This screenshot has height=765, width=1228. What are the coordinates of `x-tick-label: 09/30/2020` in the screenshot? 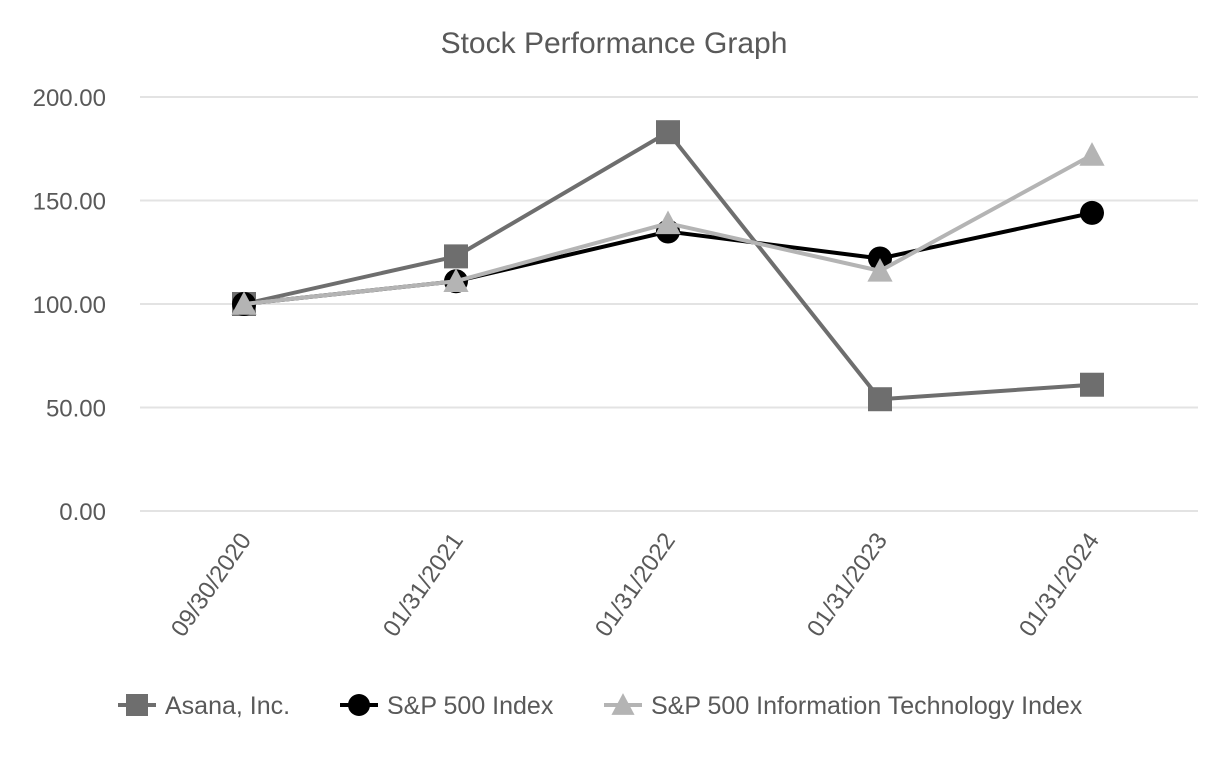 It's located at (211, 585).